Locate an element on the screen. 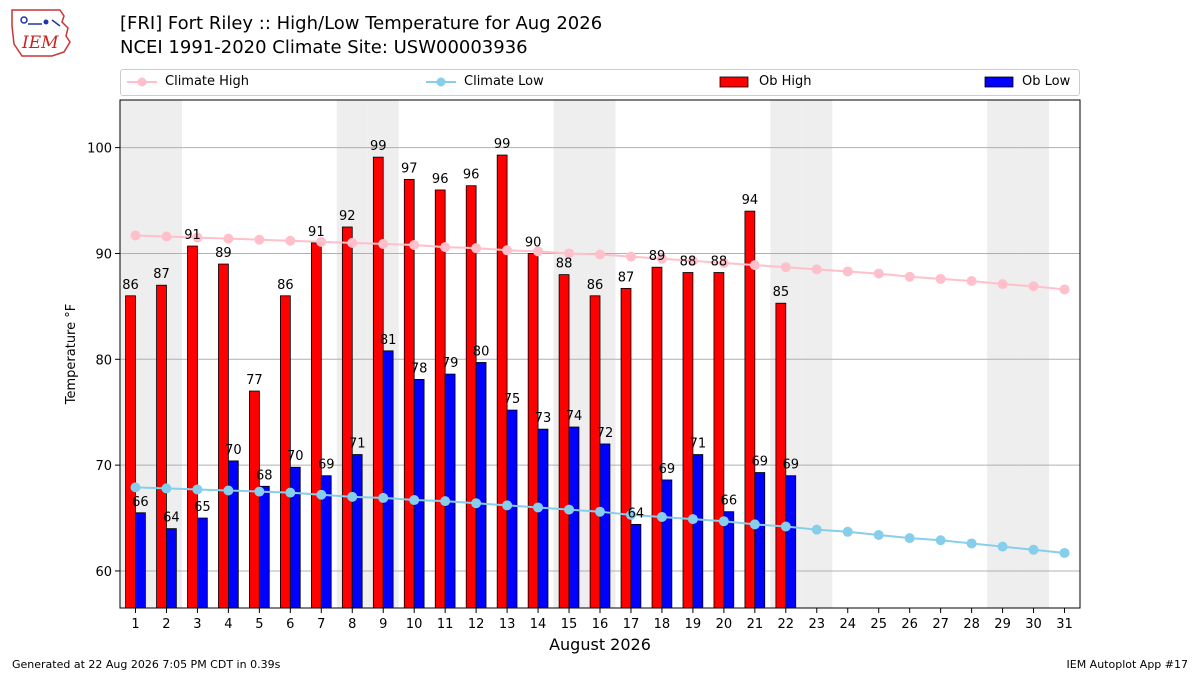 The height and width of the screenshot is (675, 1200). x-tick-label: 24 is located at coordinates (847, 624).